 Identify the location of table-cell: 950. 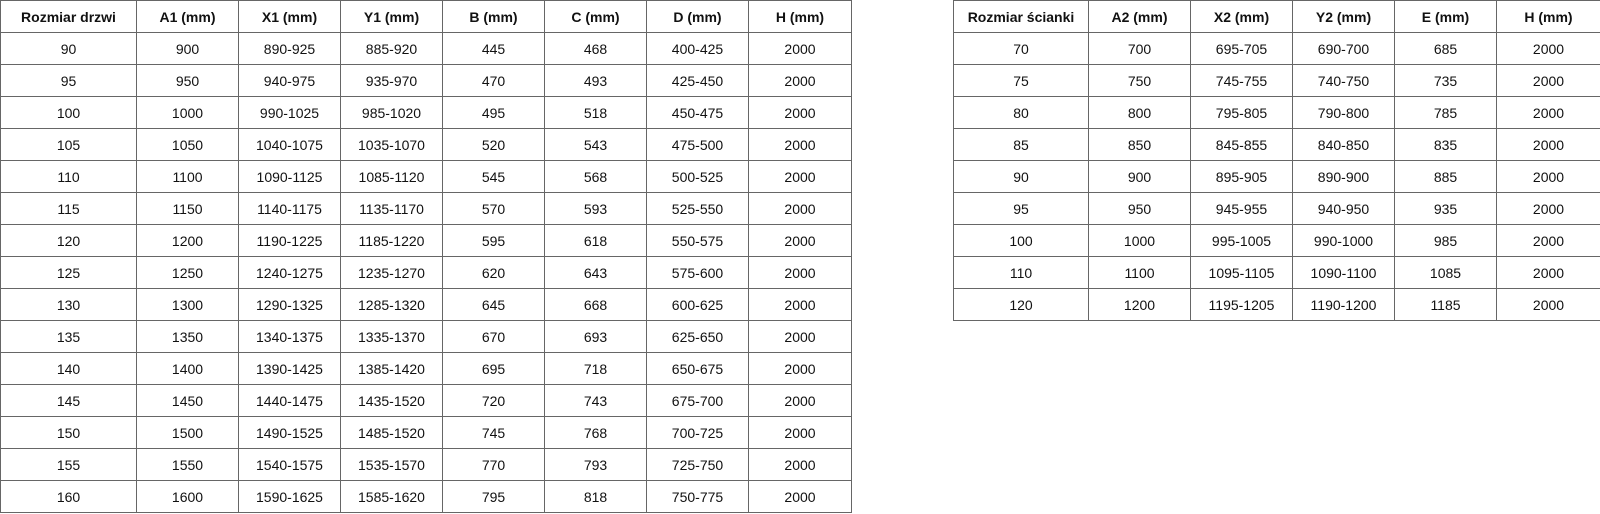
(1139, 208).